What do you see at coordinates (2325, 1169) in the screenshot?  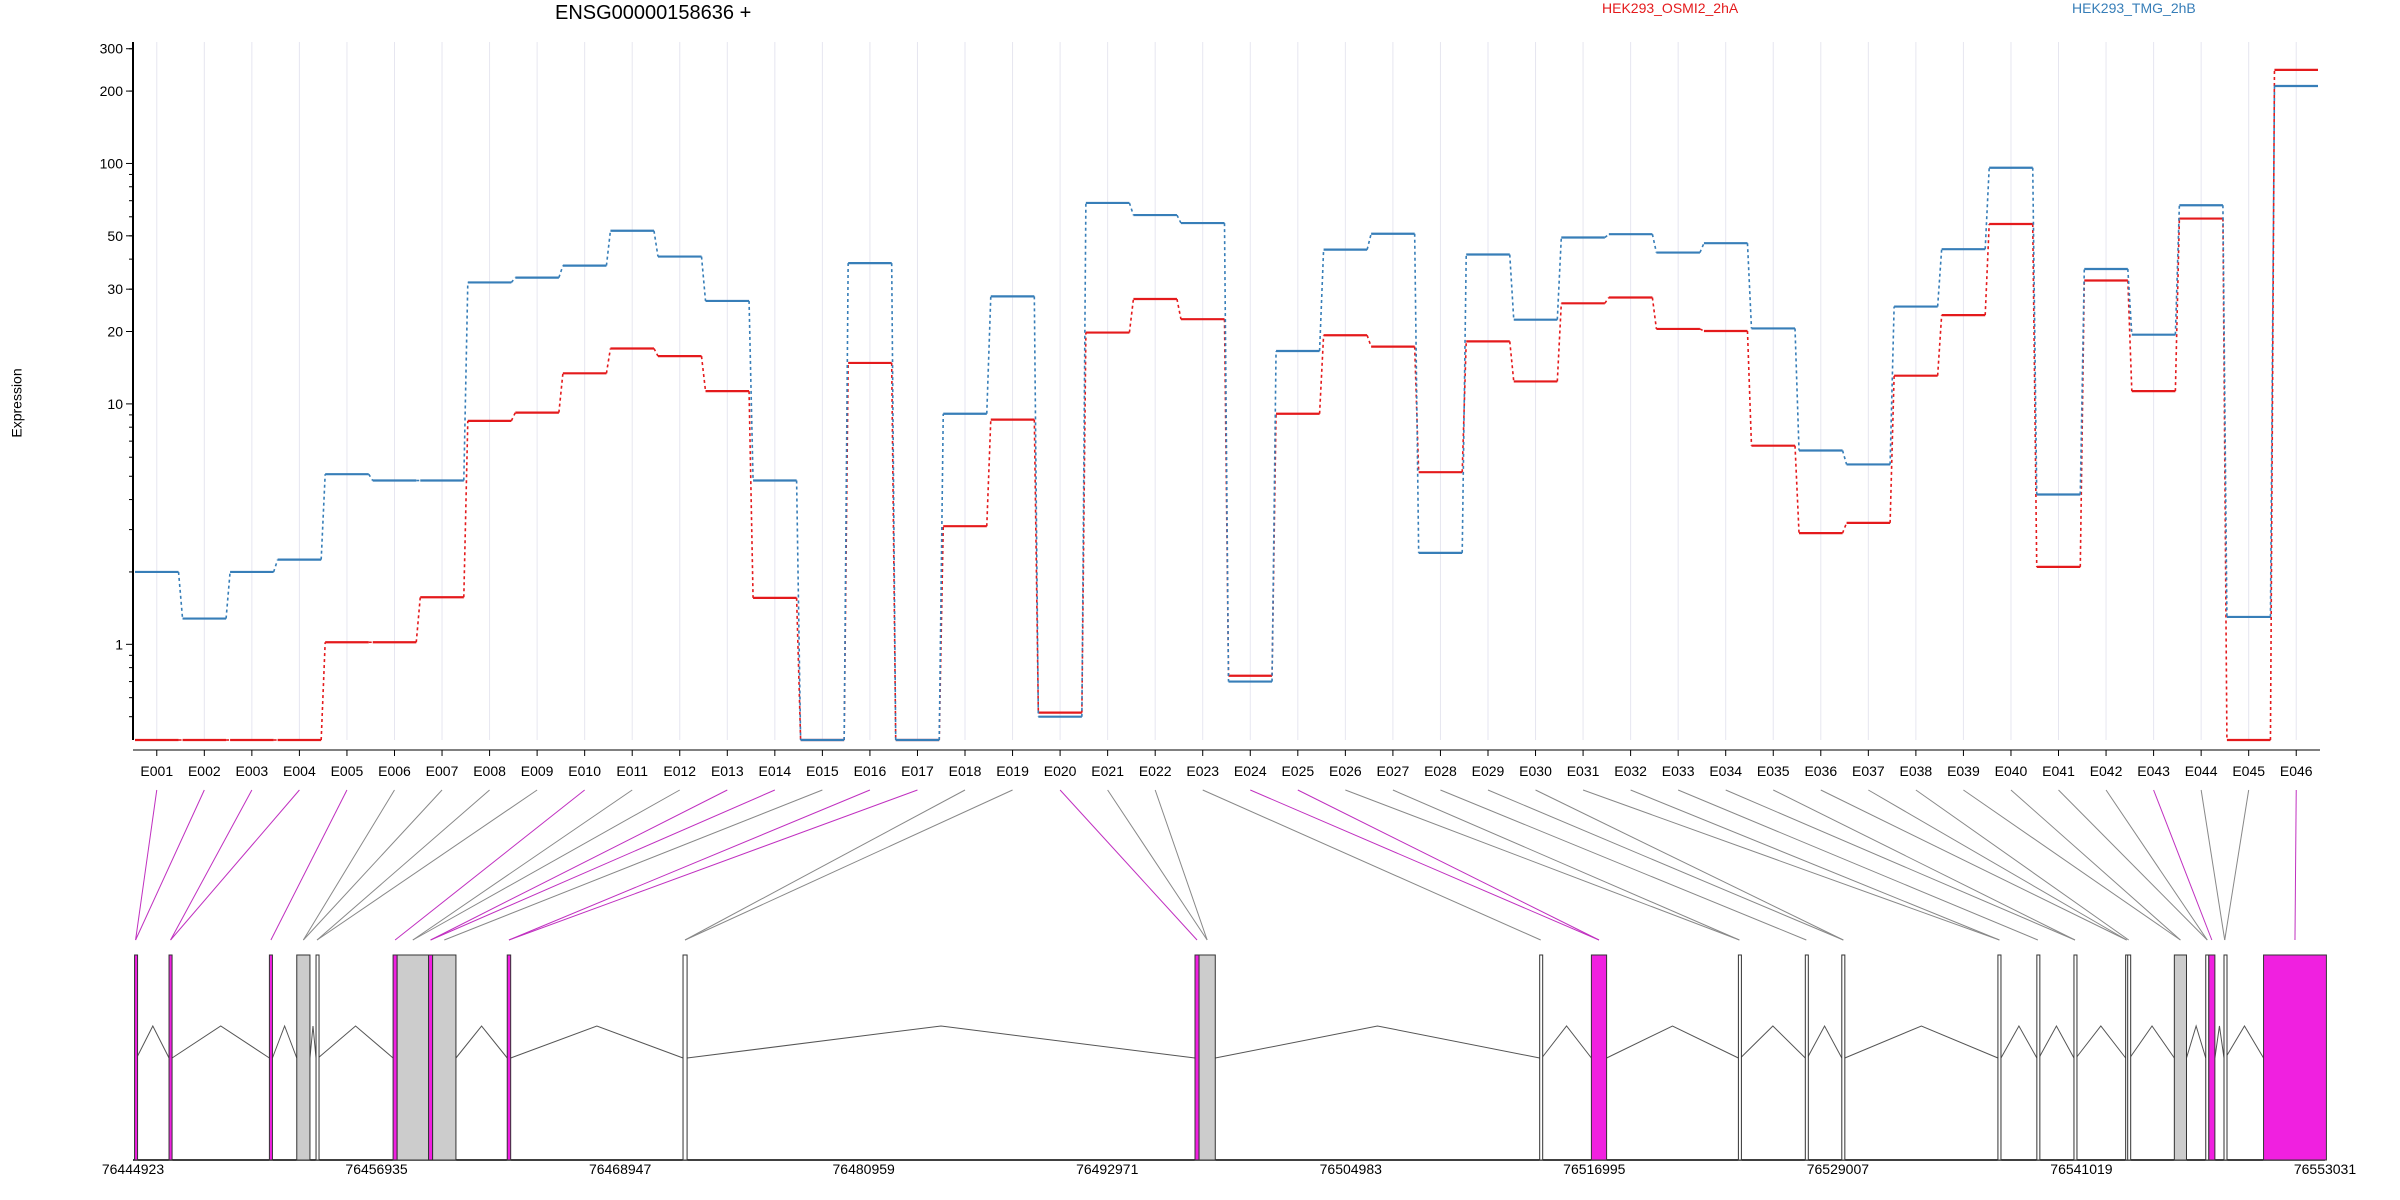 I see `coordinate-label: 76553031` at bounding box center [2325, 1169].